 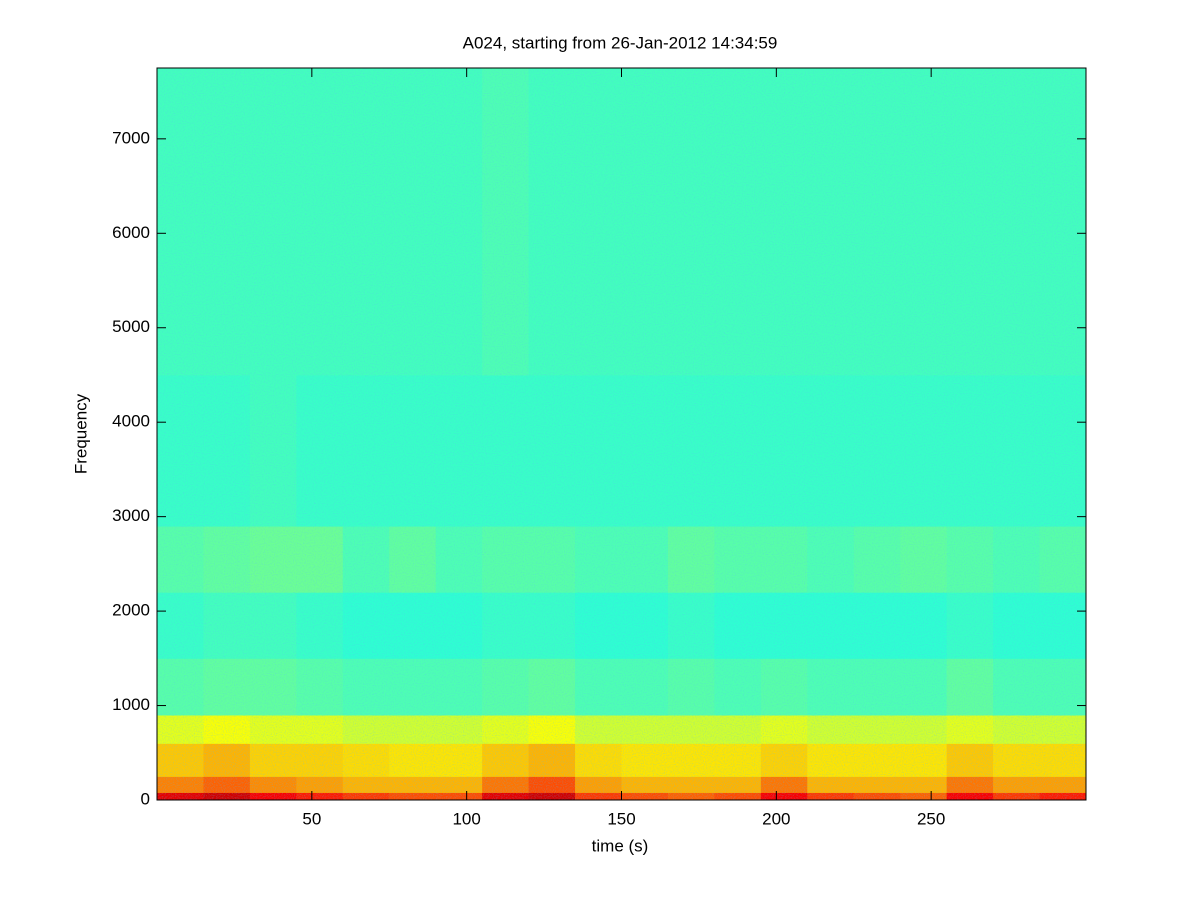 I want to click on y-tick-label: 0, so click(x=145, y=798).